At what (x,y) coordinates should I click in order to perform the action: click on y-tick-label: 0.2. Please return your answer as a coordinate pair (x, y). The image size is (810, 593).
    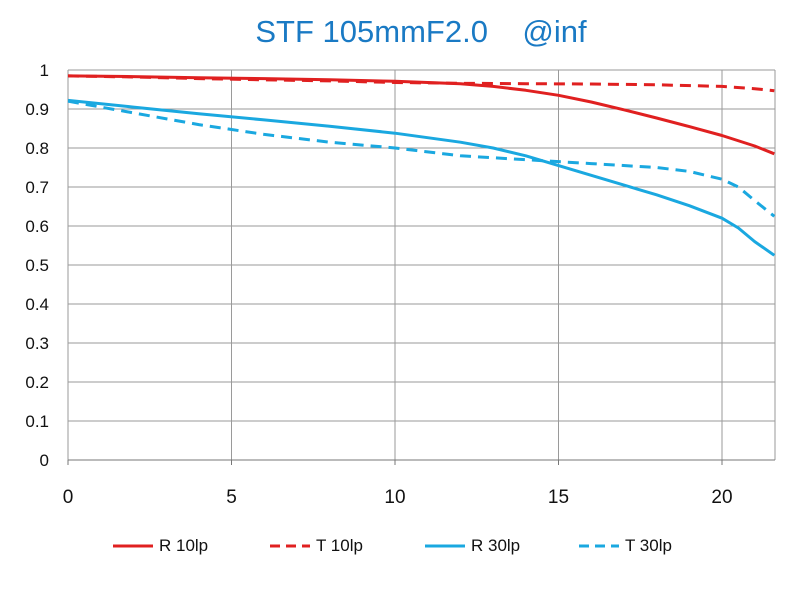
    Looking at the image, I should click on (37, 382).